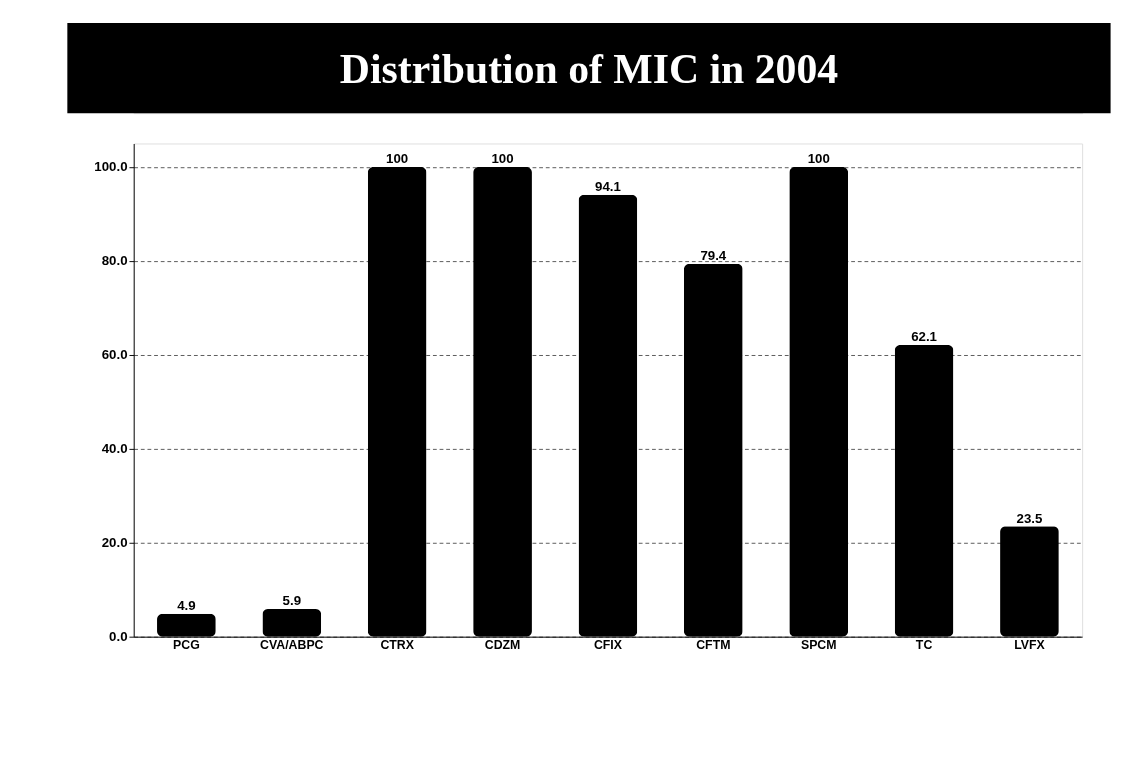  I want to click on x-tick-label: CVA/ABPC, so click(292, 644).